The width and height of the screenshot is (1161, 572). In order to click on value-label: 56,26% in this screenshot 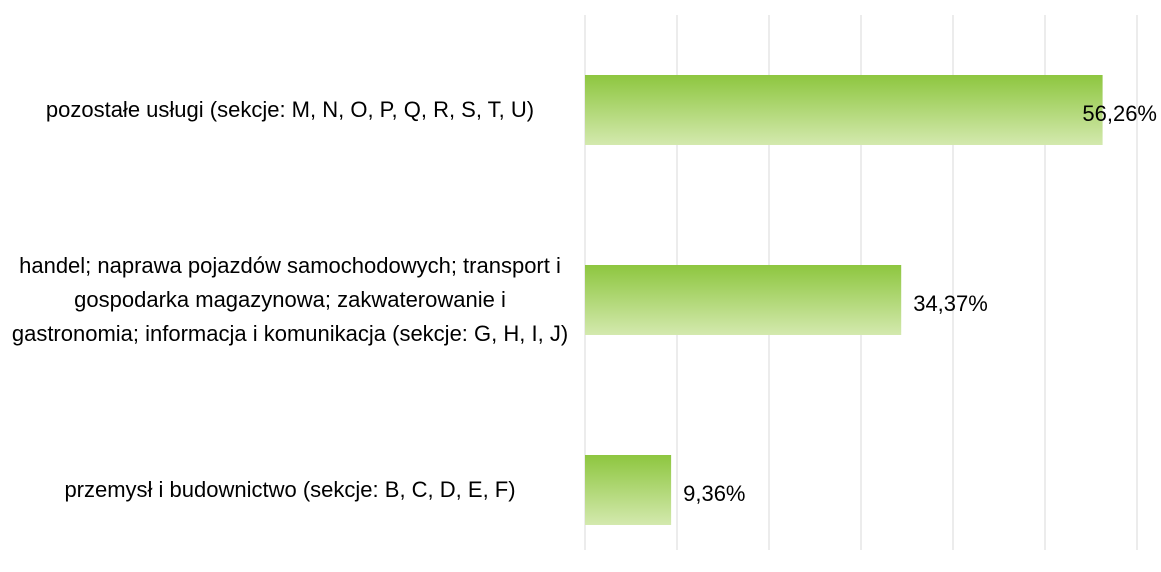, I will do `click(1119, 113)`.